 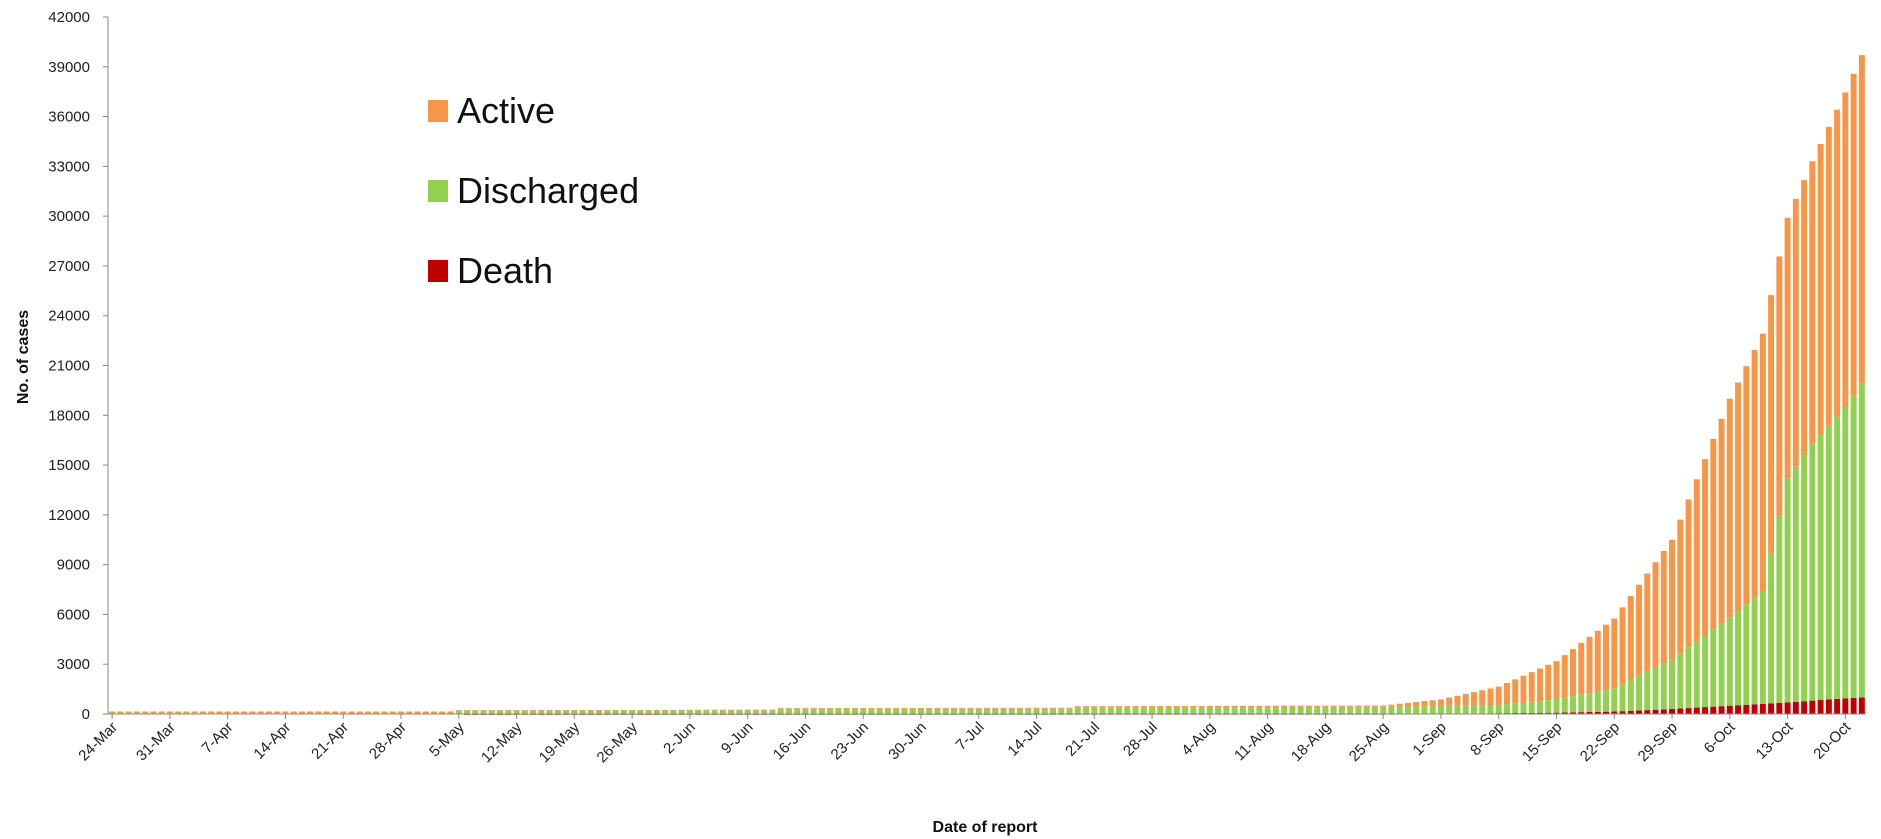 I want to click on x-tick-label: 8-Sep, so click(x=1487, y=739).